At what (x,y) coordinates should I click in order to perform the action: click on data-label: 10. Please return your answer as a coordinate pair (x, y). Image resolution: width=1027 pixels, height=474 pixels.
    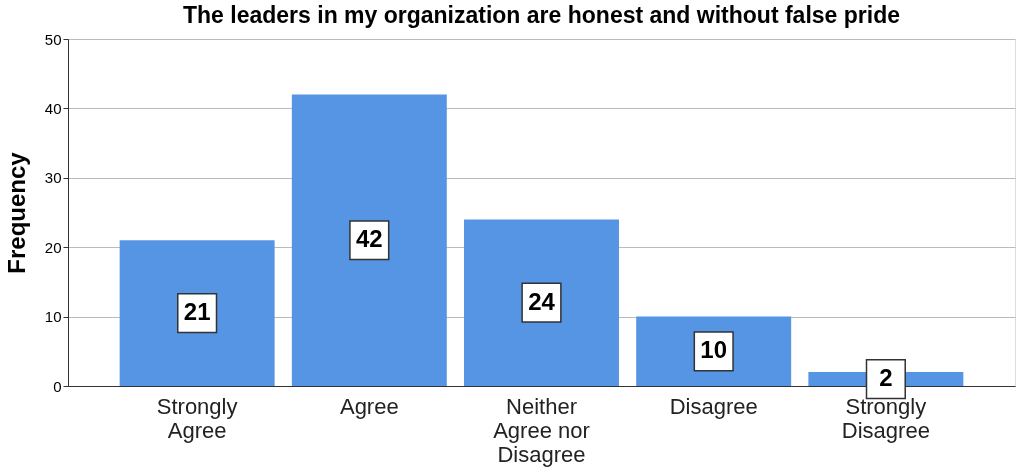
    Looking at the image, I should click on (714, 350).